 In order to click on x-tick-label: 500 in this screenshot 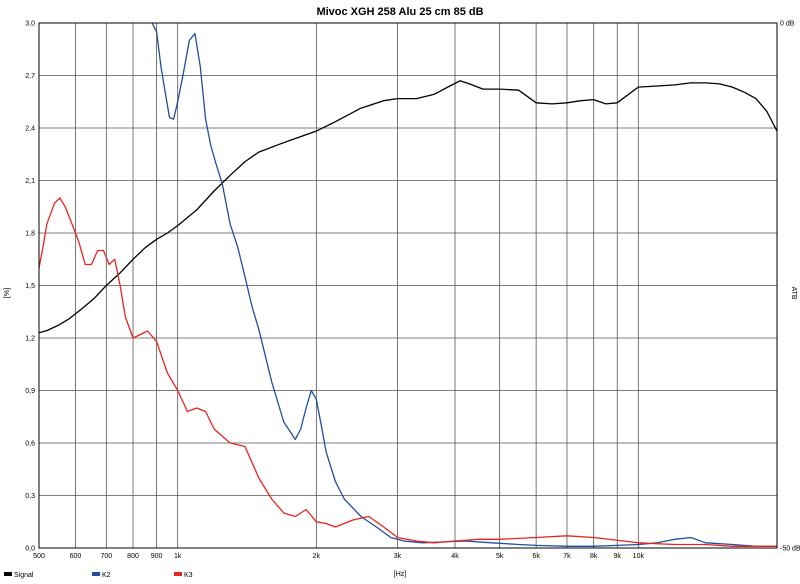, I will do `click(39, 556)`.